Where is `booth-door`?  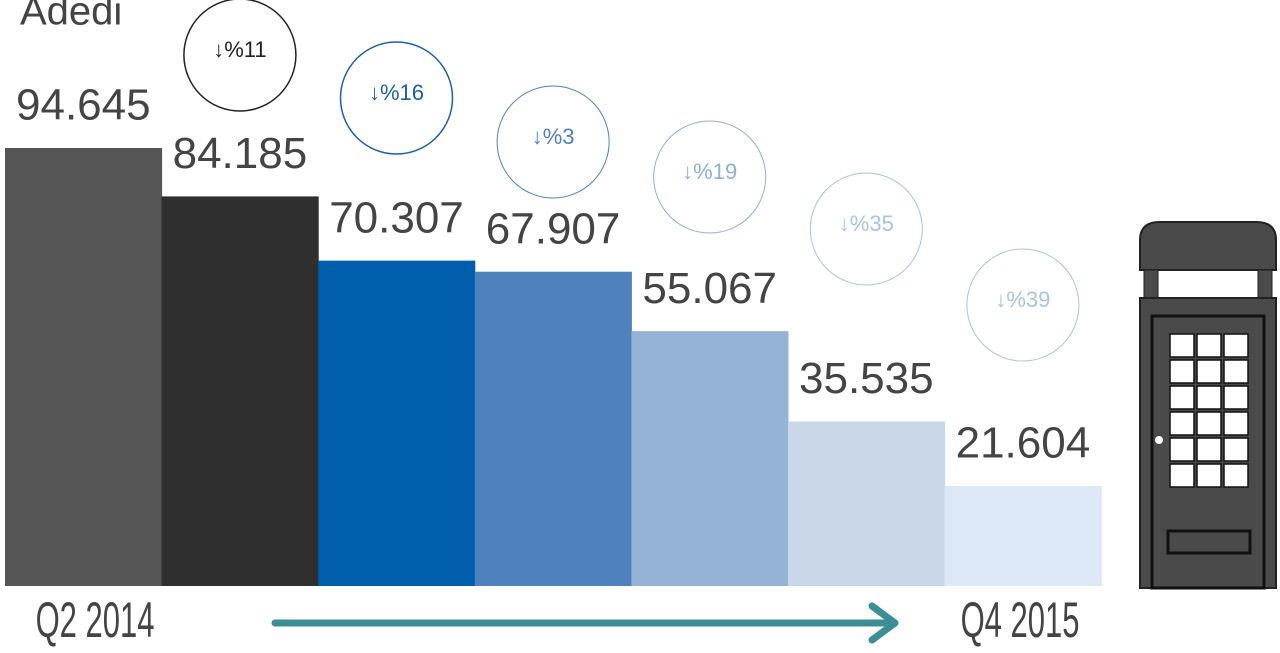 booth-door is located at coordinates (1208, 452).